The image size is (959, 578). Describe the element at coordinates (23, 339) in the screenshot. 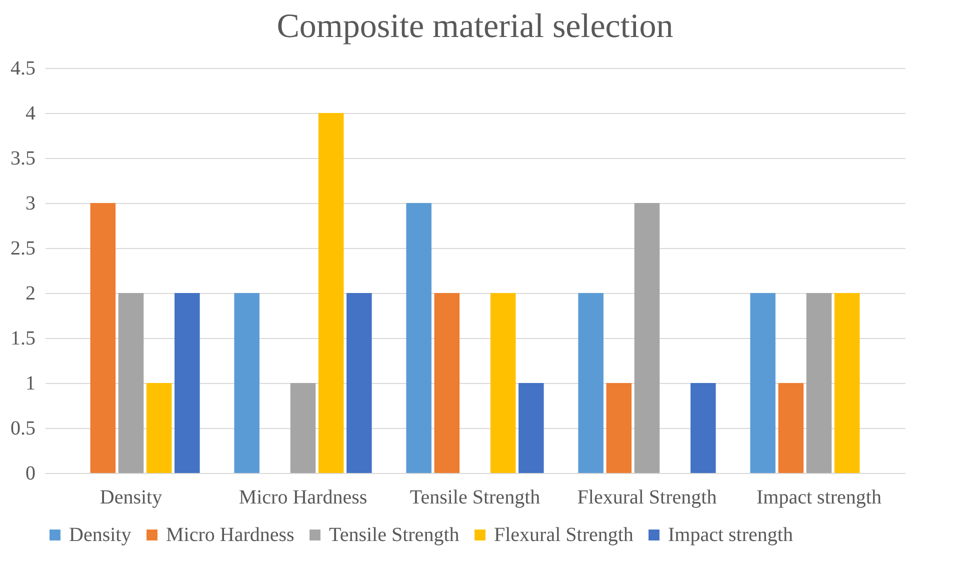

I see `y-tick-label: 1.5` at that location.